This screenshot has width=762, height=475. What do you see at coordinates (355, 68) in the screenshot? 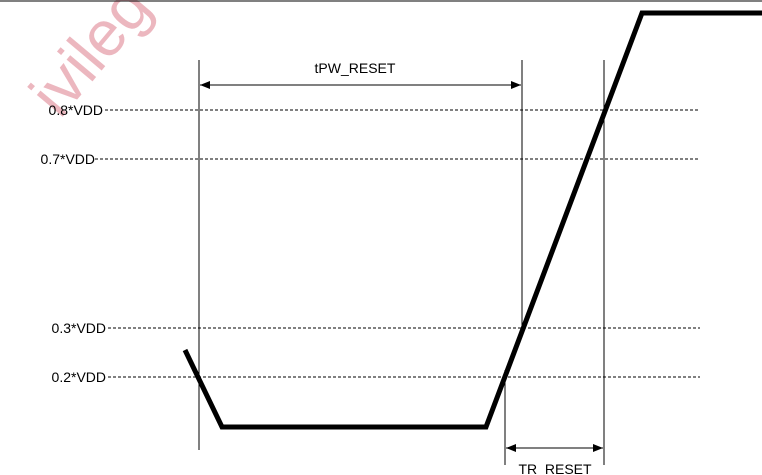
I see `pulse-width-label: tPW_RESET` at bounding box center [355, 68].